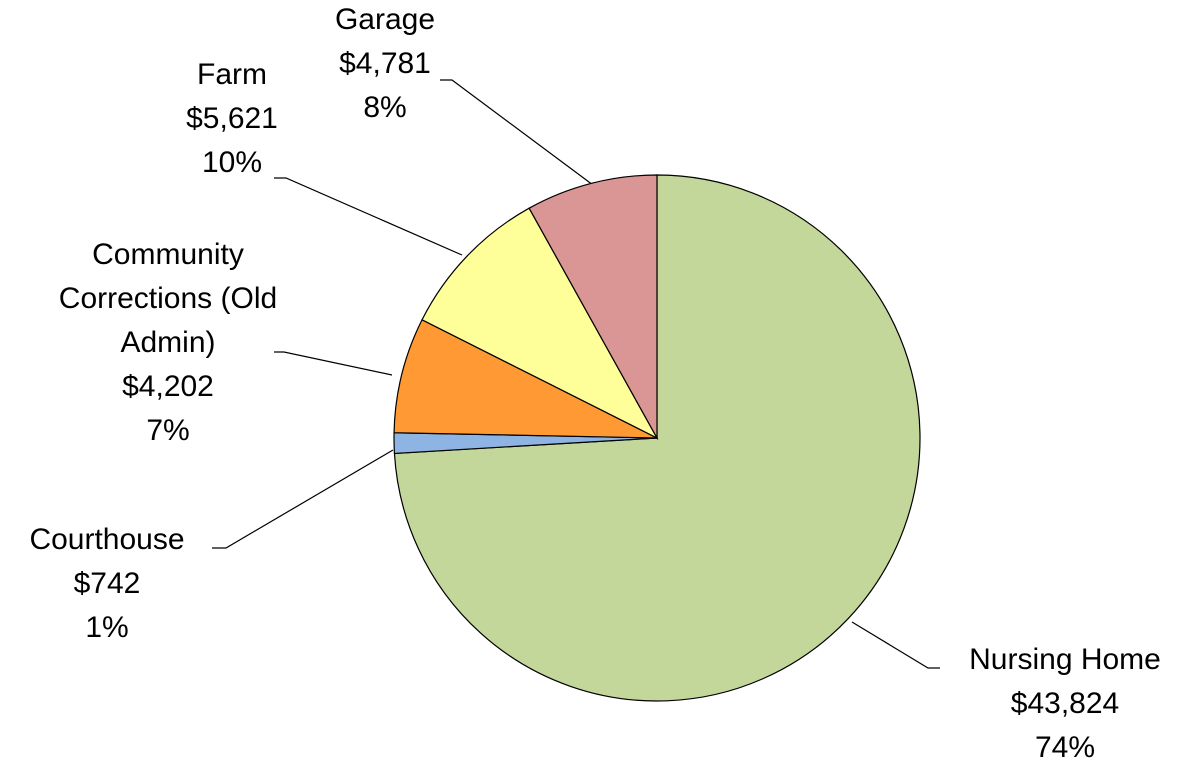  I want to click on label-value: $4,202, so click(168, 386).